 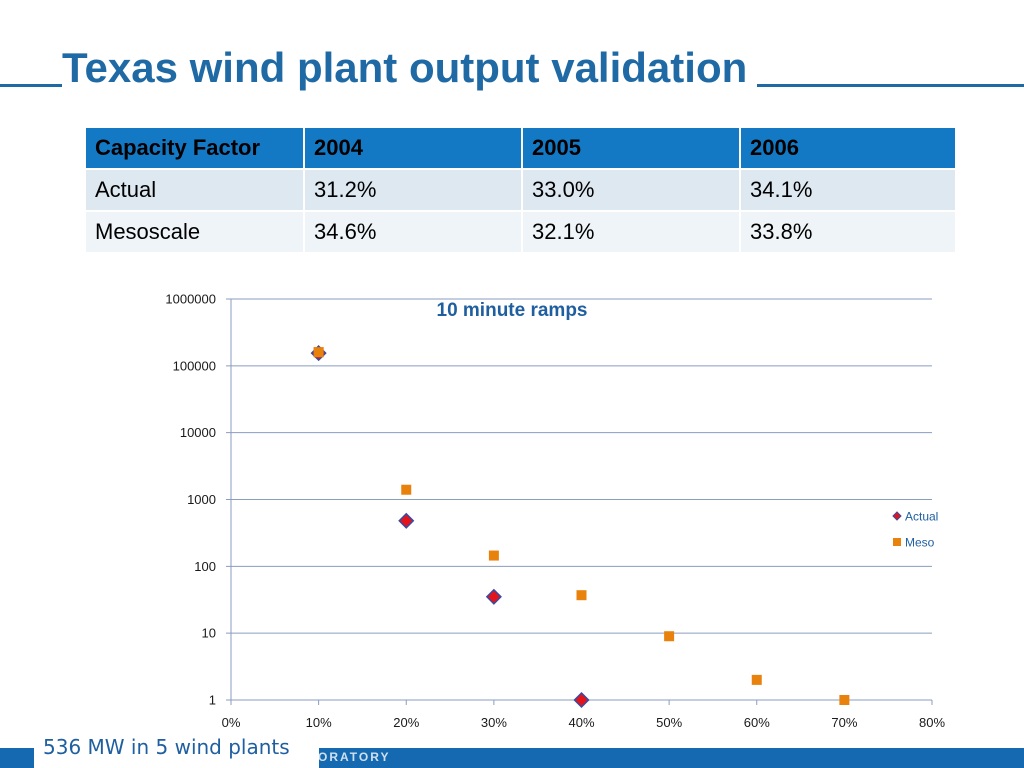 What do you see at coordinates (319, 722) in the screenshot?
I see `x-tick-label: 10%` at bounding box center [319, 722].